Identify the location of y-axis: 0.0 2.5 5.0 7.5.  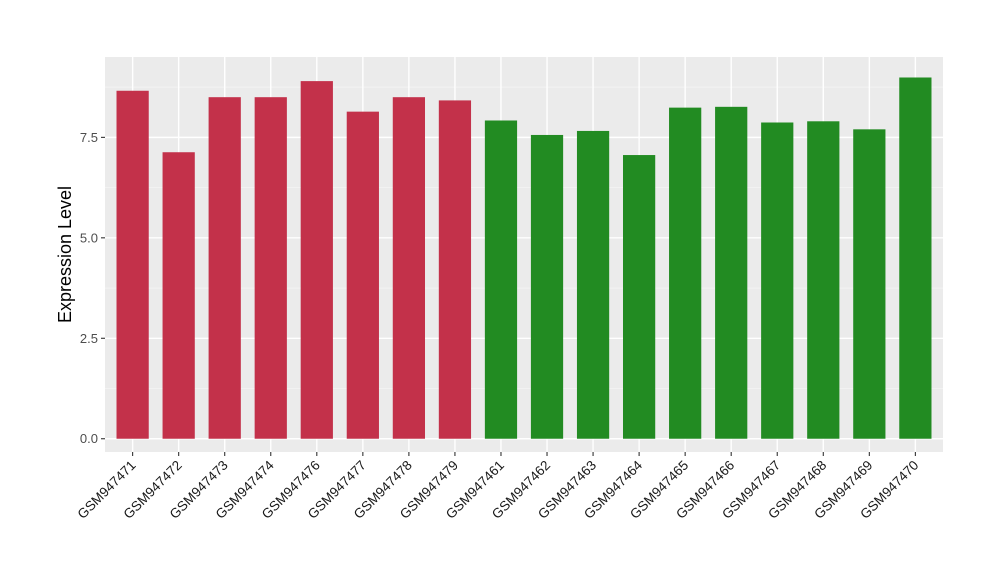
(92, 288).